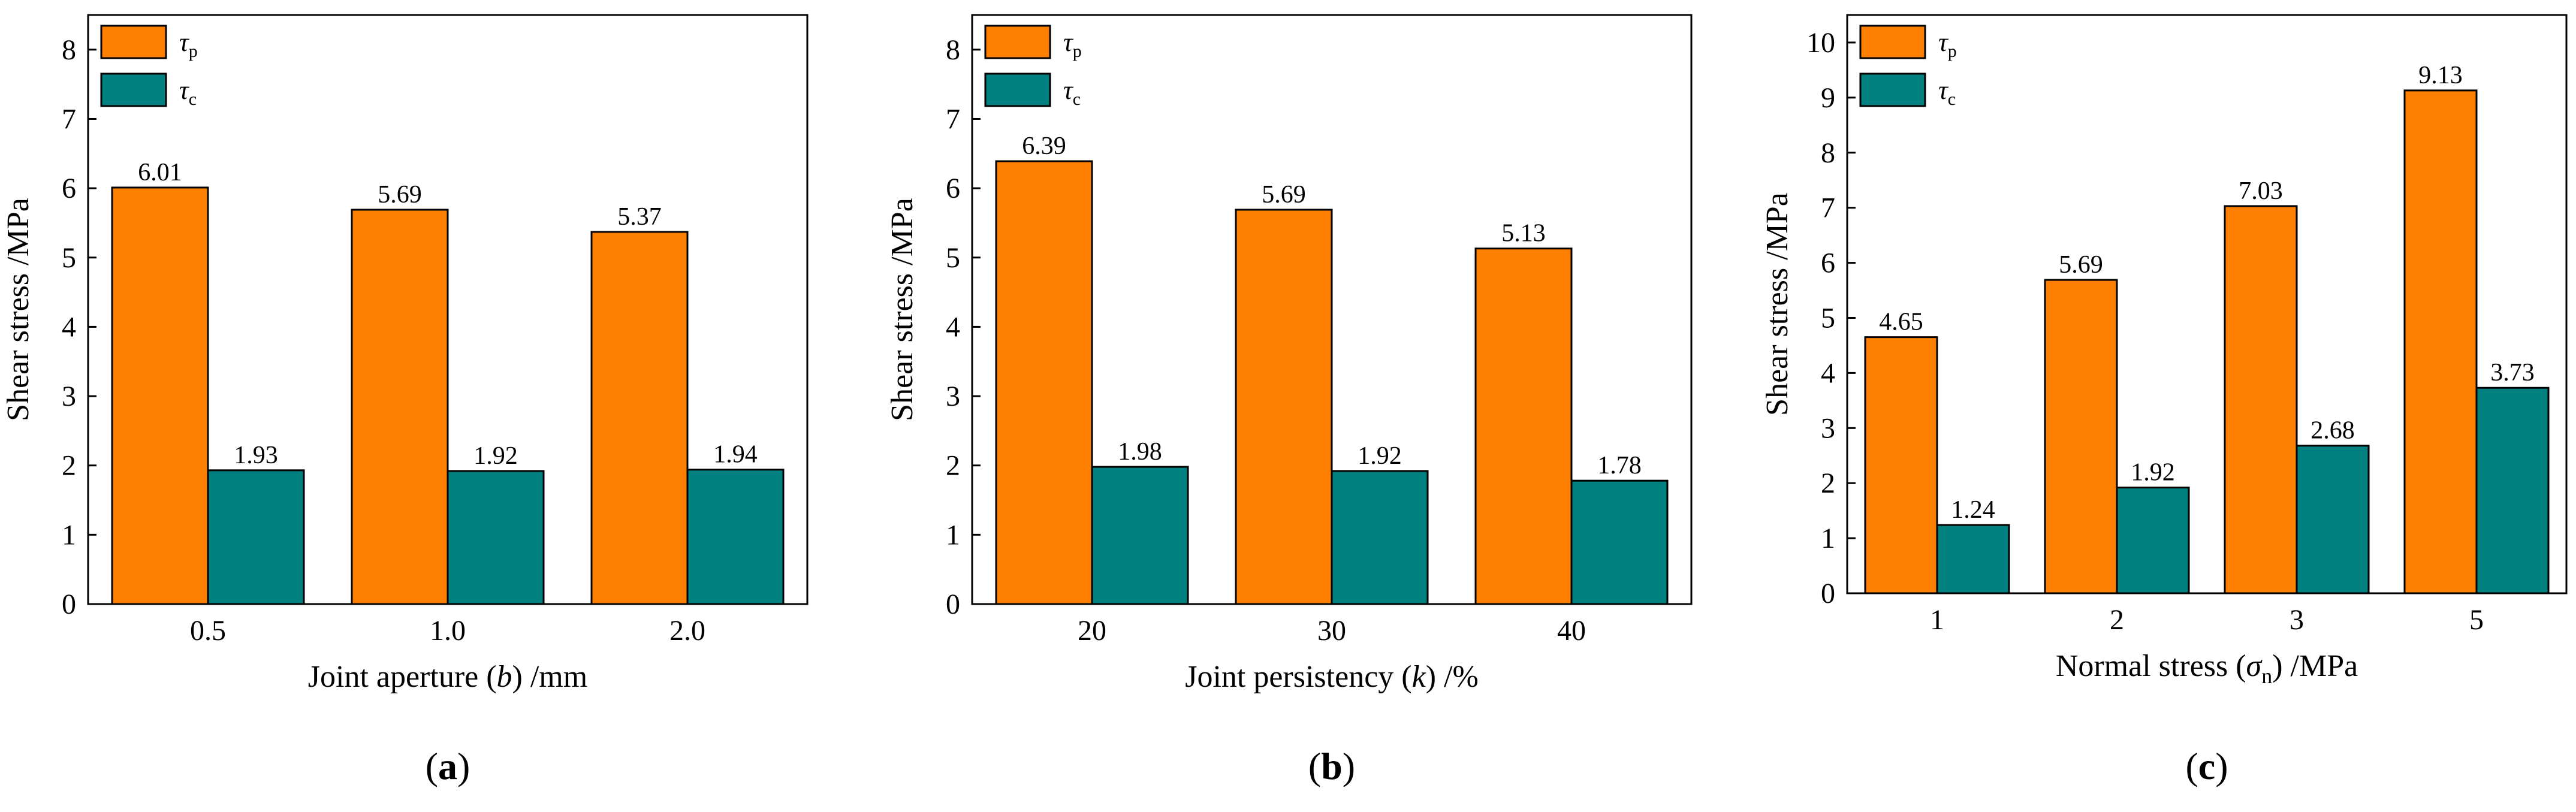 Image resolution: width=2576 pixels, height=812 pixels. Describe the element at coordinates (2476, 620) in the screenshot. I see `x-tick-label: 5` at that location.